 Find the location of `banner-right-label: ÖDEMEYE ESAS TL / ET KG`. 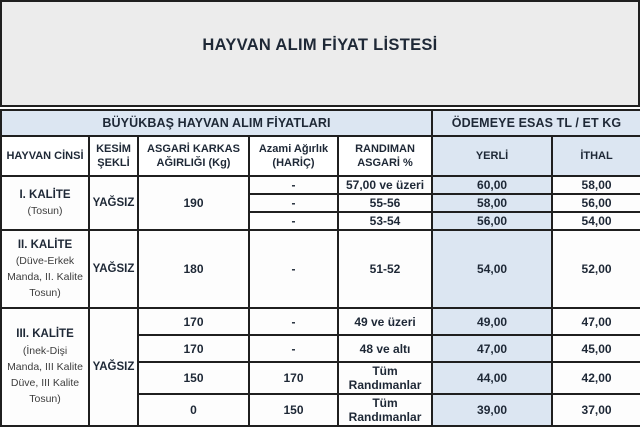

banner-right-label: ÖDEMEYE ESAS TL / ET KG is located at coordinates (535, 123).